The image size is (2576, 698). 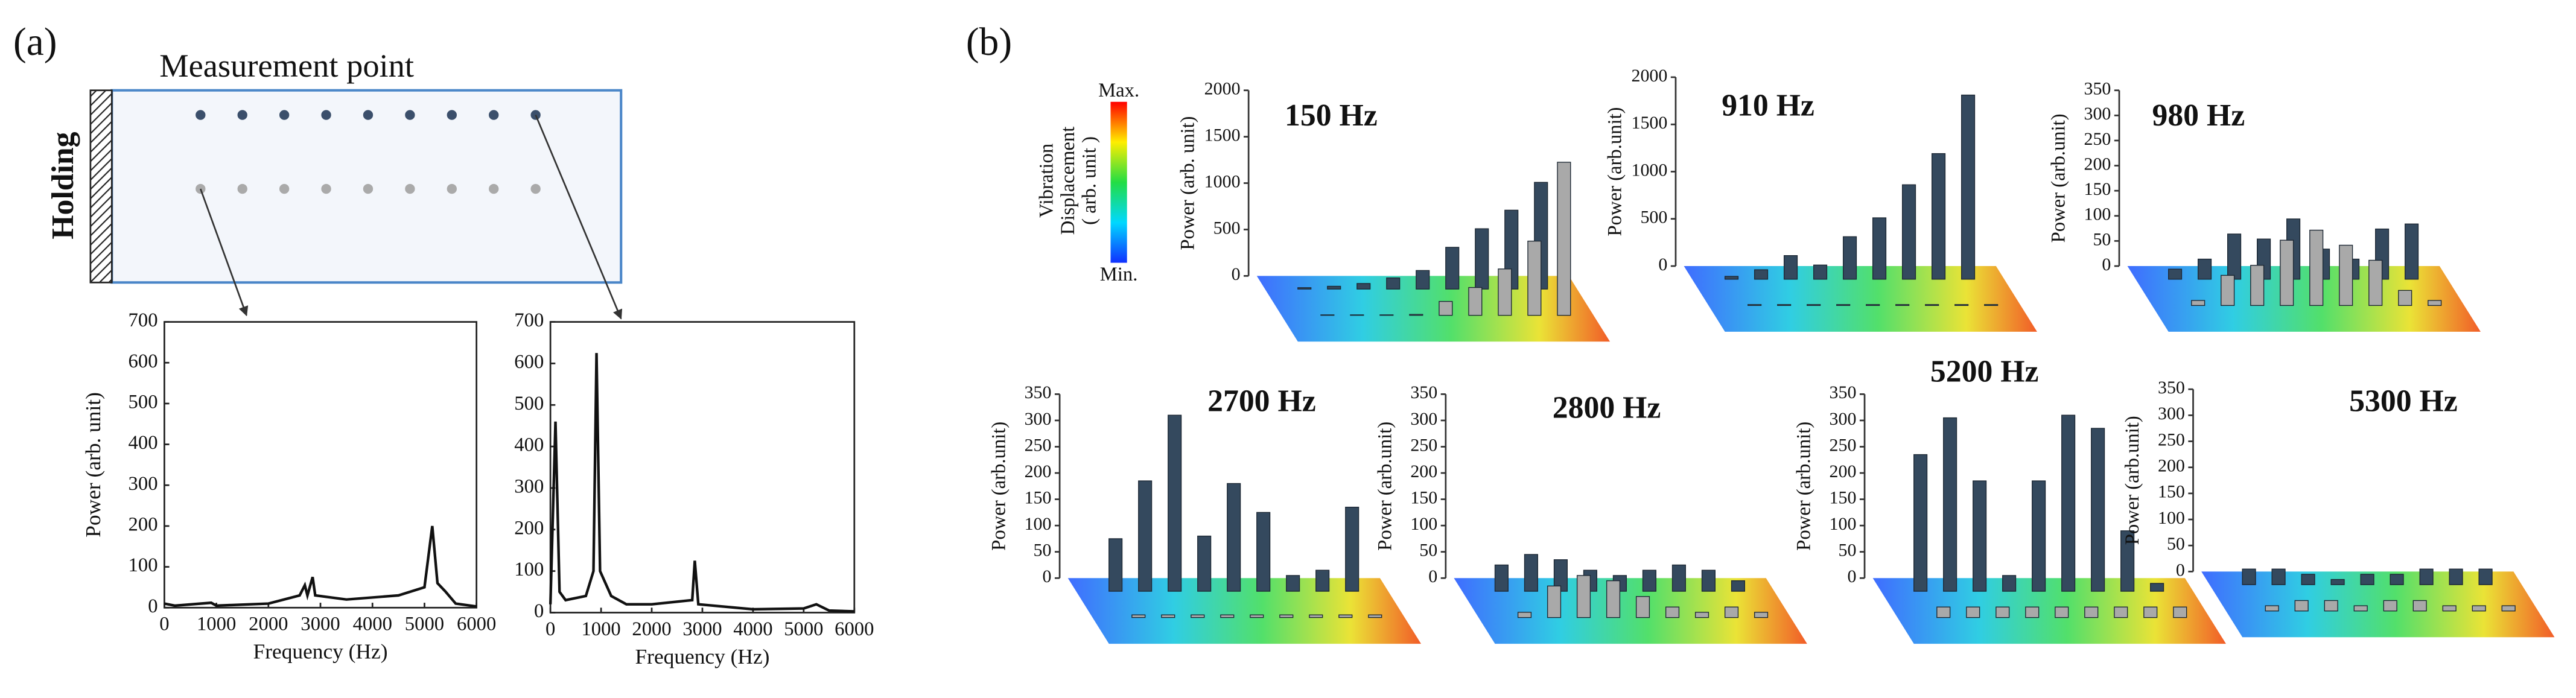 I want to click on x-tick-label: 2000, so click(x=652, y=629).